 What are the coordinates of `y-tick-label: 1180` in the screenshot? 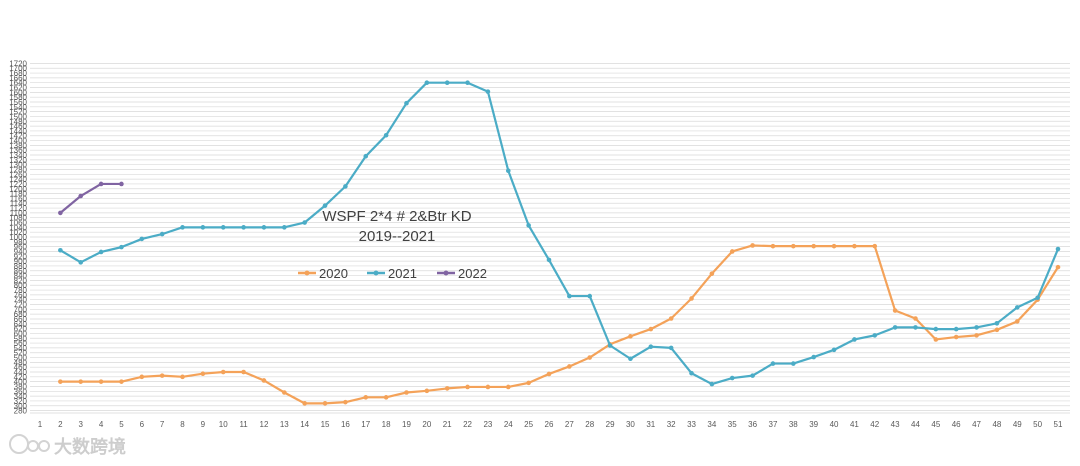 It's located at (19, 194).